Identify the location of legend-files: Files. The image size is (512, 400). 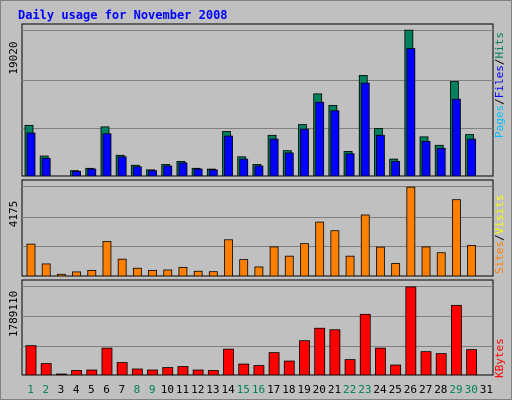
(499, 81).